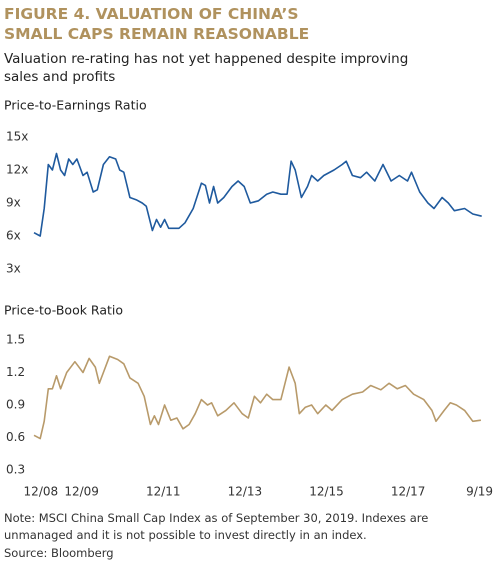  What do you see at coordinates (75, 105) in the screenshot?
I see `panel-title: Price-to-Earnings Ratio` at bounding box center [75, 105].